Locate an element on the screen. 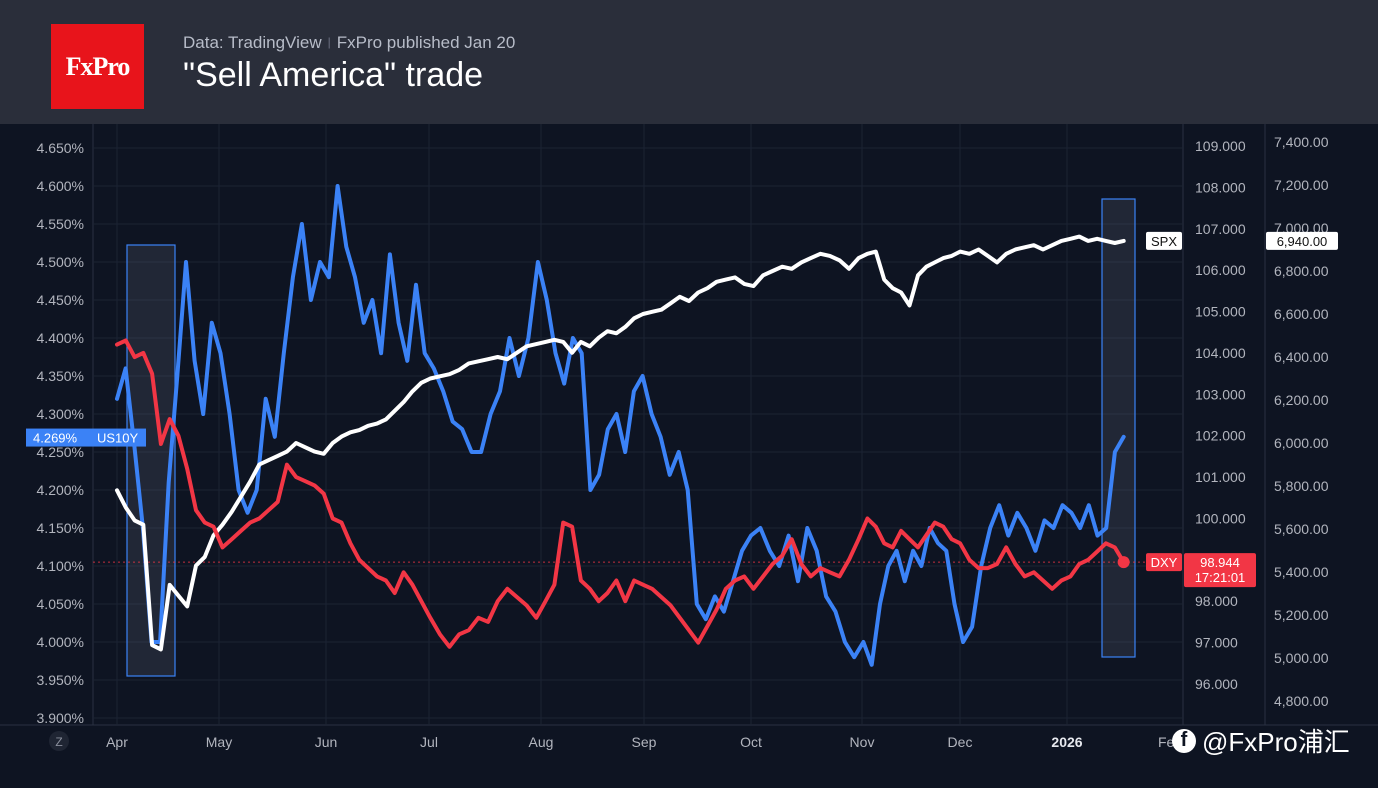  spx-name-text: SPX is located at coordinates (1164, 241).